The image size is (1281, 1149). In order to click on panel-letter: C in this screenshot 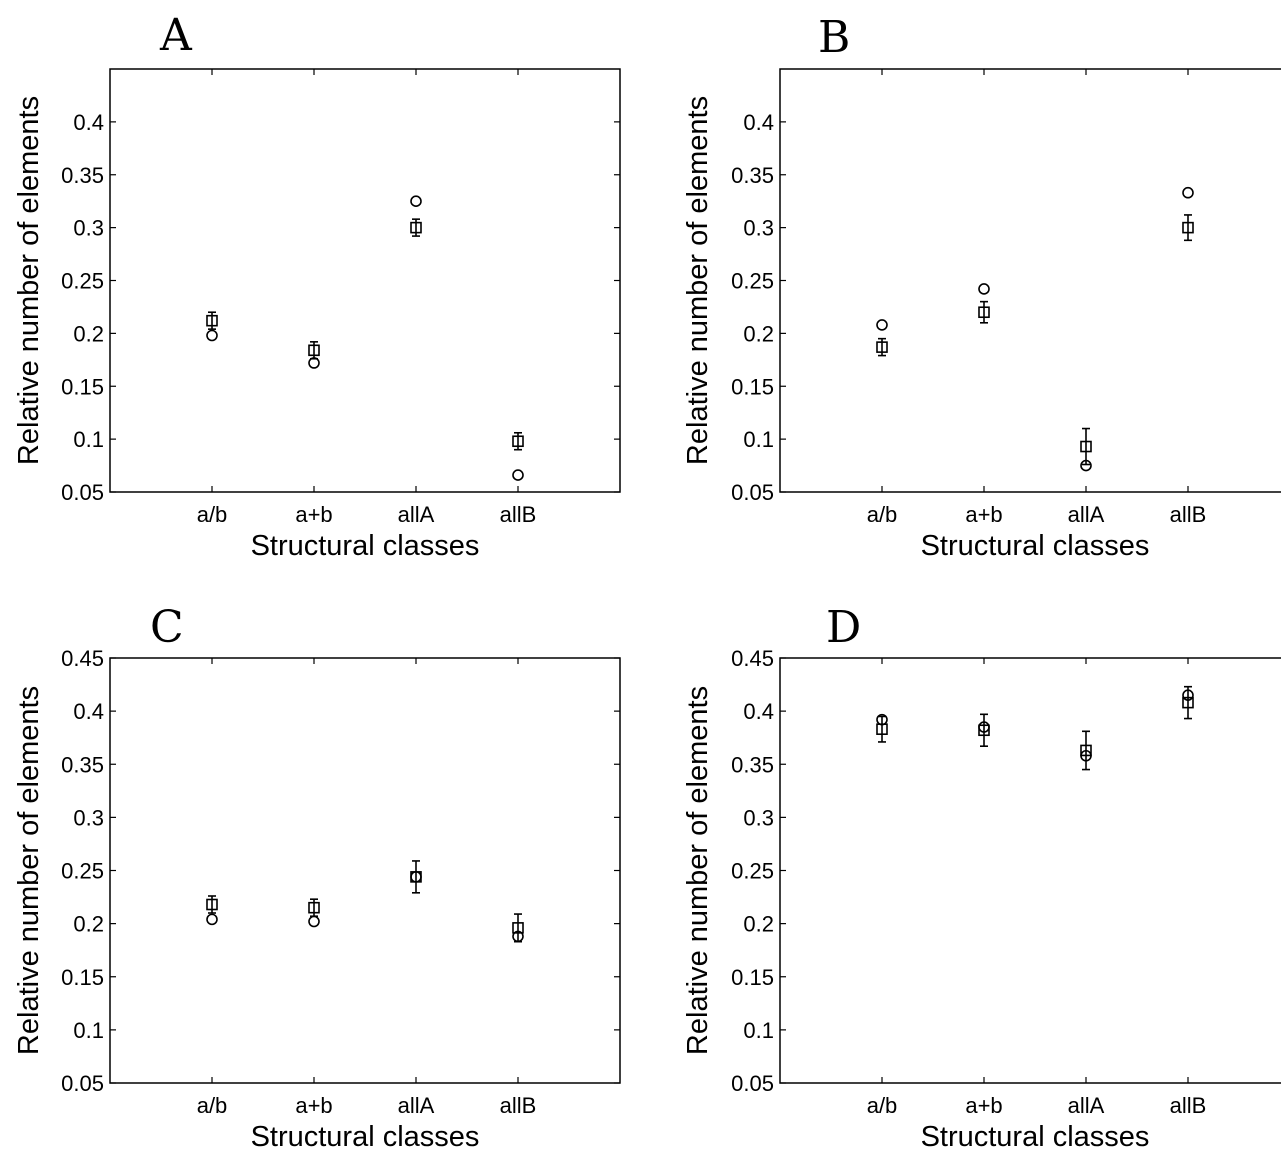, I will do `click(167, 627)`.